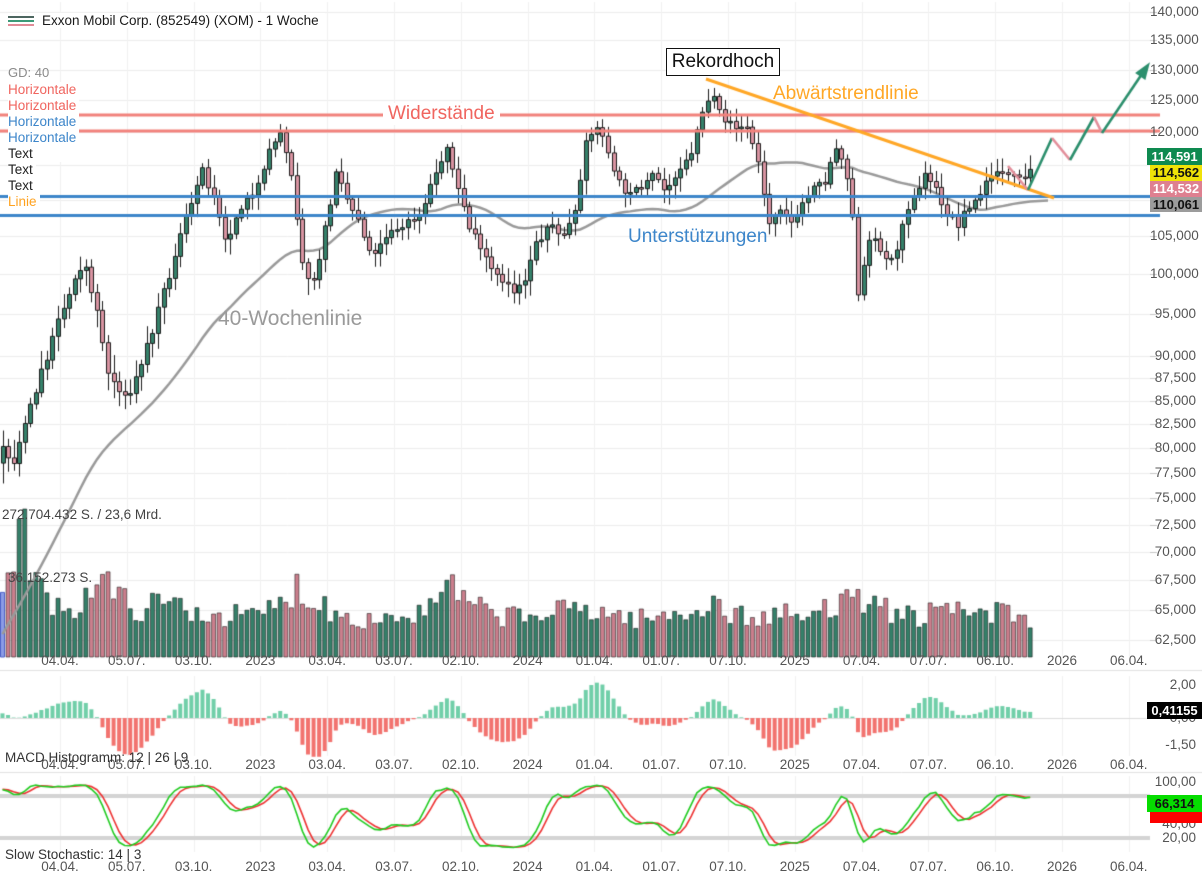 The width and height of the screenshot is (1202, 881). What do you see at coordinates (1175, 580) in the screenshot?
I see `price-tick-17: 67,500` at bounding box center [1175, 580].